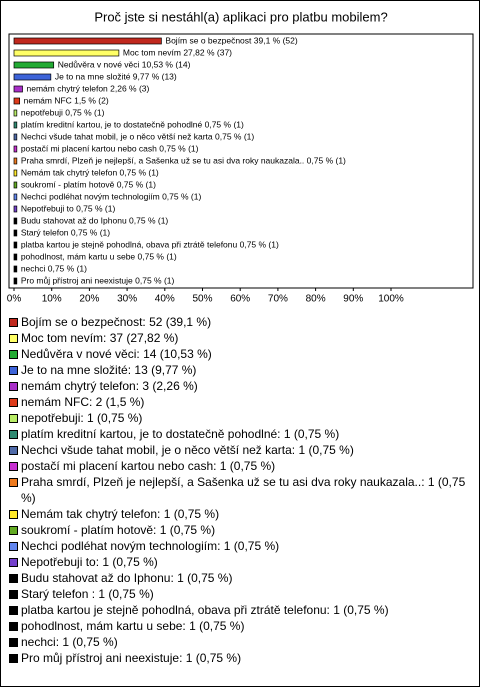 The height and width of the screenshot is (687, 480). Describe the element at coordinates (240, 402) in the screenshot. I see `legend-item: nemám NFC: 2 (1,5 %)` at that location.